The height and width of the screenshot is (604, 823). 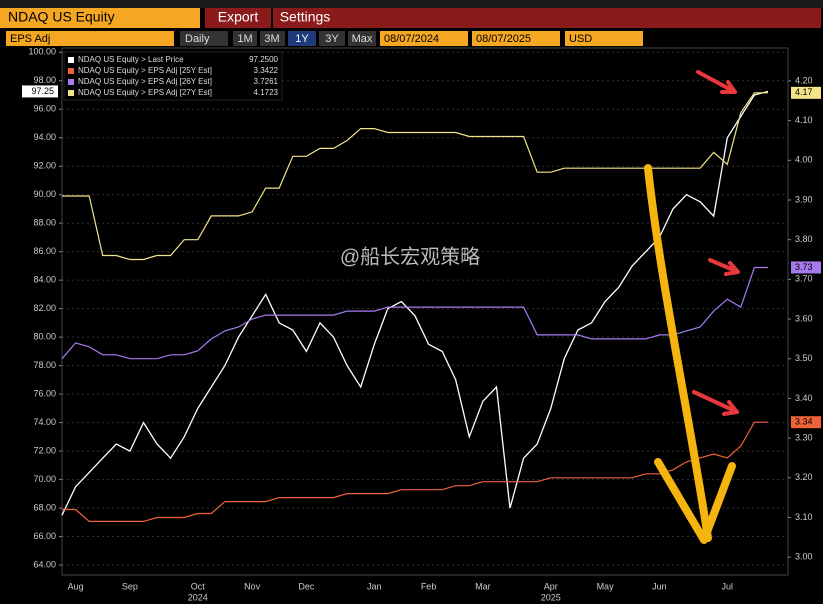 What do you see at coordinates (266, 81) in the screenshot?
I see `legend-value: 3.7261` at bounding box center [266, 81].